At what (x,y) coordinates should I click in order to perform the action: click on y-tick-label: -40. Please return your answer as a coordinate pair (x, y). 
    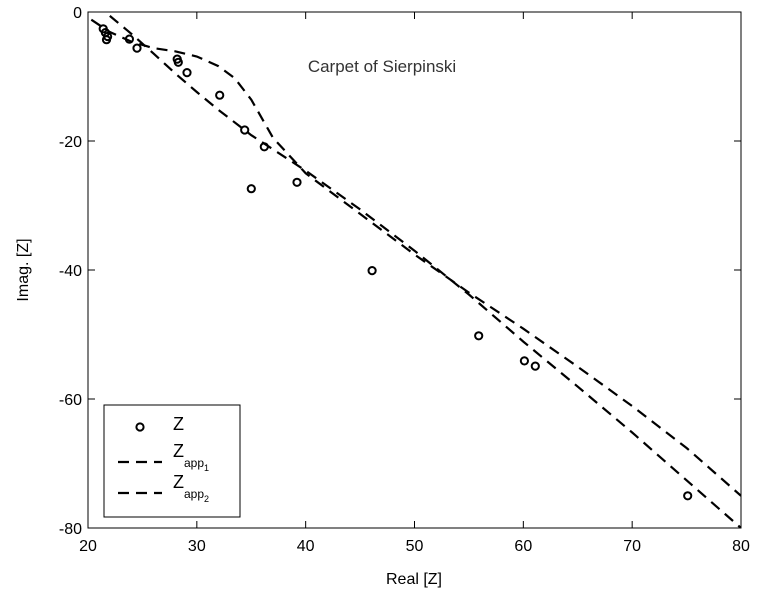
    Looking at the image, I should click on (70, 271).